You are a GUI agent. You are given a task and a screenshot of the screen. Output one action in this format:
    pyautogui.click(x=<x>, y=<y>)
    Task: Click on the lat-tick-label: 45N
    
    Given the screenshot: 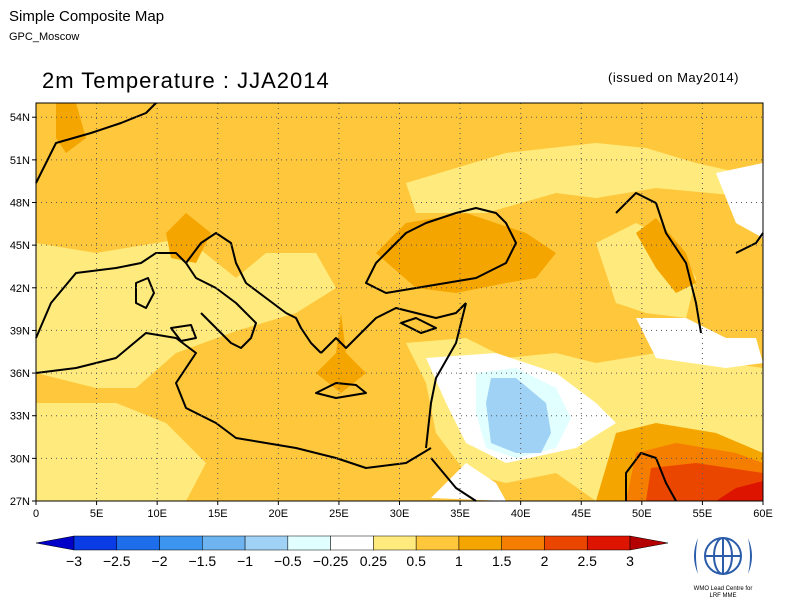 What is the action you would take?
    pyautogui.click(x=20, y=246)
    